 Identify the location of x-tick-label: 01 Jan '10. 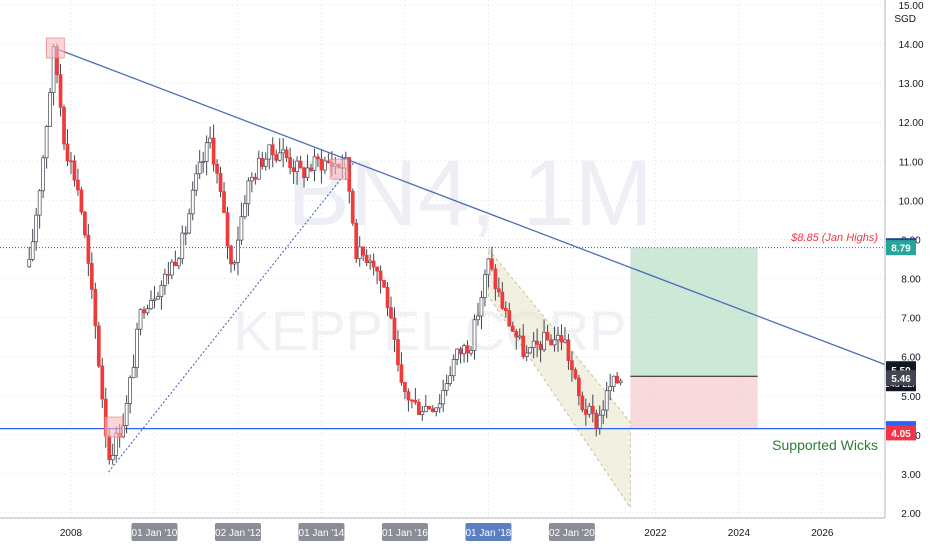
(155, 533).